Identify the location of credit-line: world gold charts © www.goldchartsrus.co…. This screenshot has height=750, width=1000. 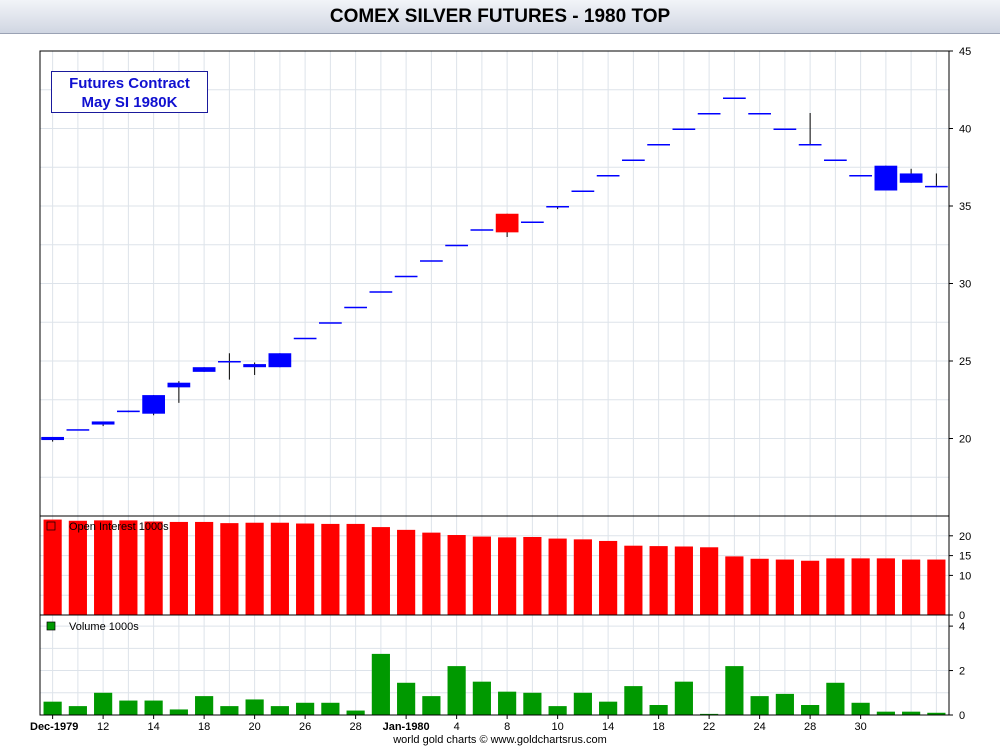
(500, 740).